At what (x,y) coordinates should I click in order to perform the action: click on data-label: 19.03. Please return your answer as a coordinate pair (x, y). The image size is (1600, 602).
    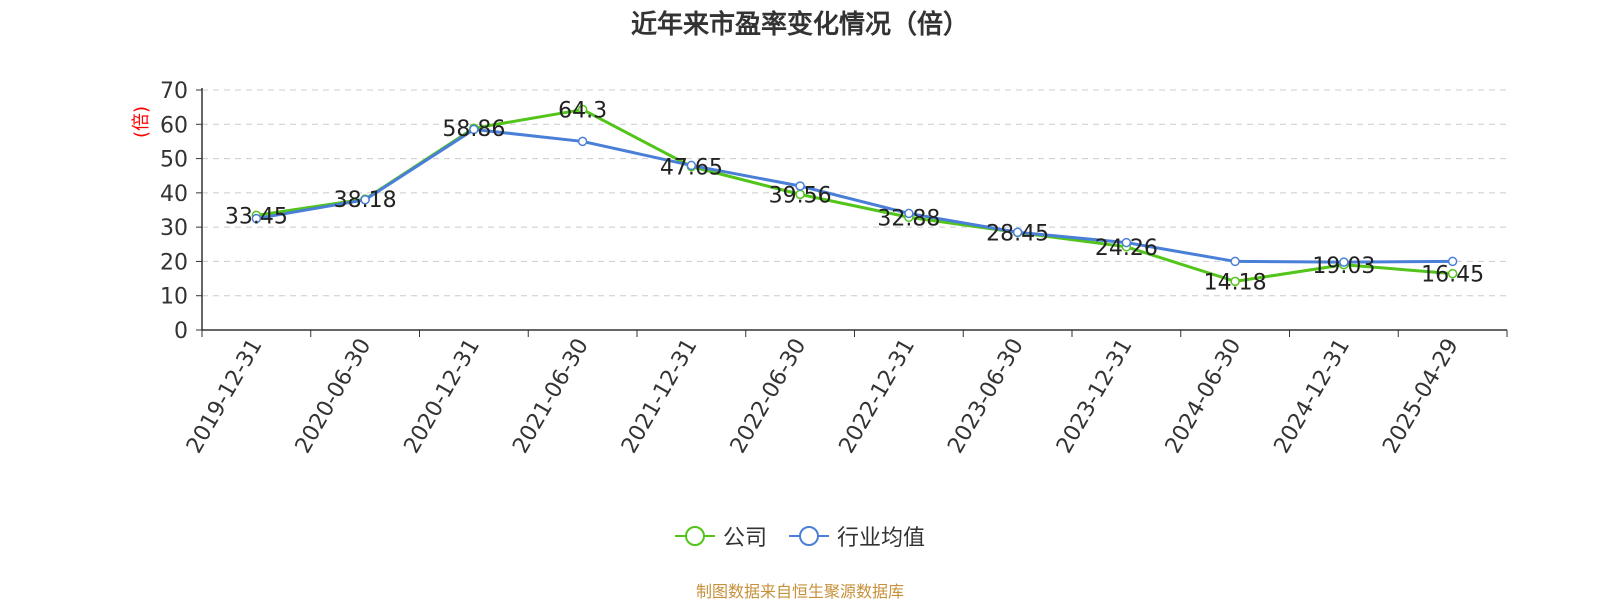
    Looking at the image, I should click on (1343, 266).